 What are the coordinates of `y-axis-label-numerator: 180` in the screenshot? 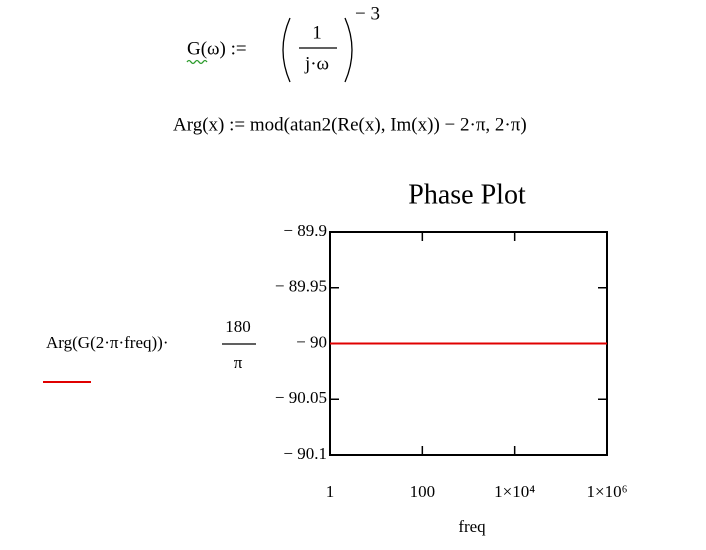 It's located at (238, 326).